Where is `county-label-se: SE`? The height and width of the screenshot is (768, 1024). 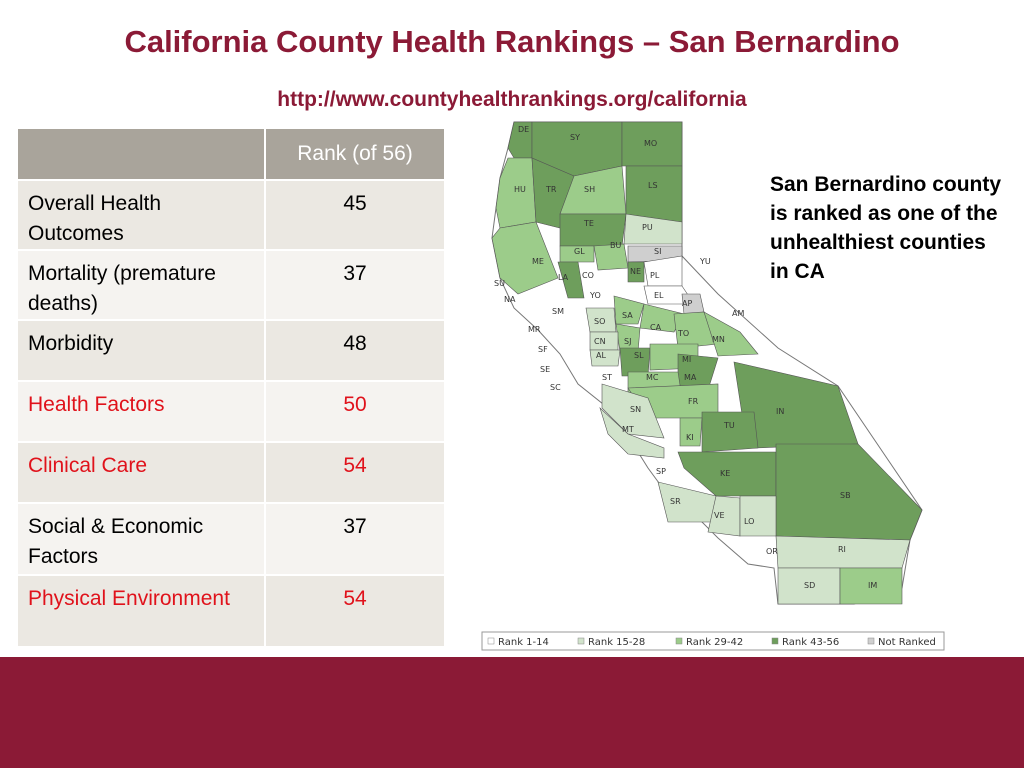 county-label-se: SE is located at coordinates (545, 369).